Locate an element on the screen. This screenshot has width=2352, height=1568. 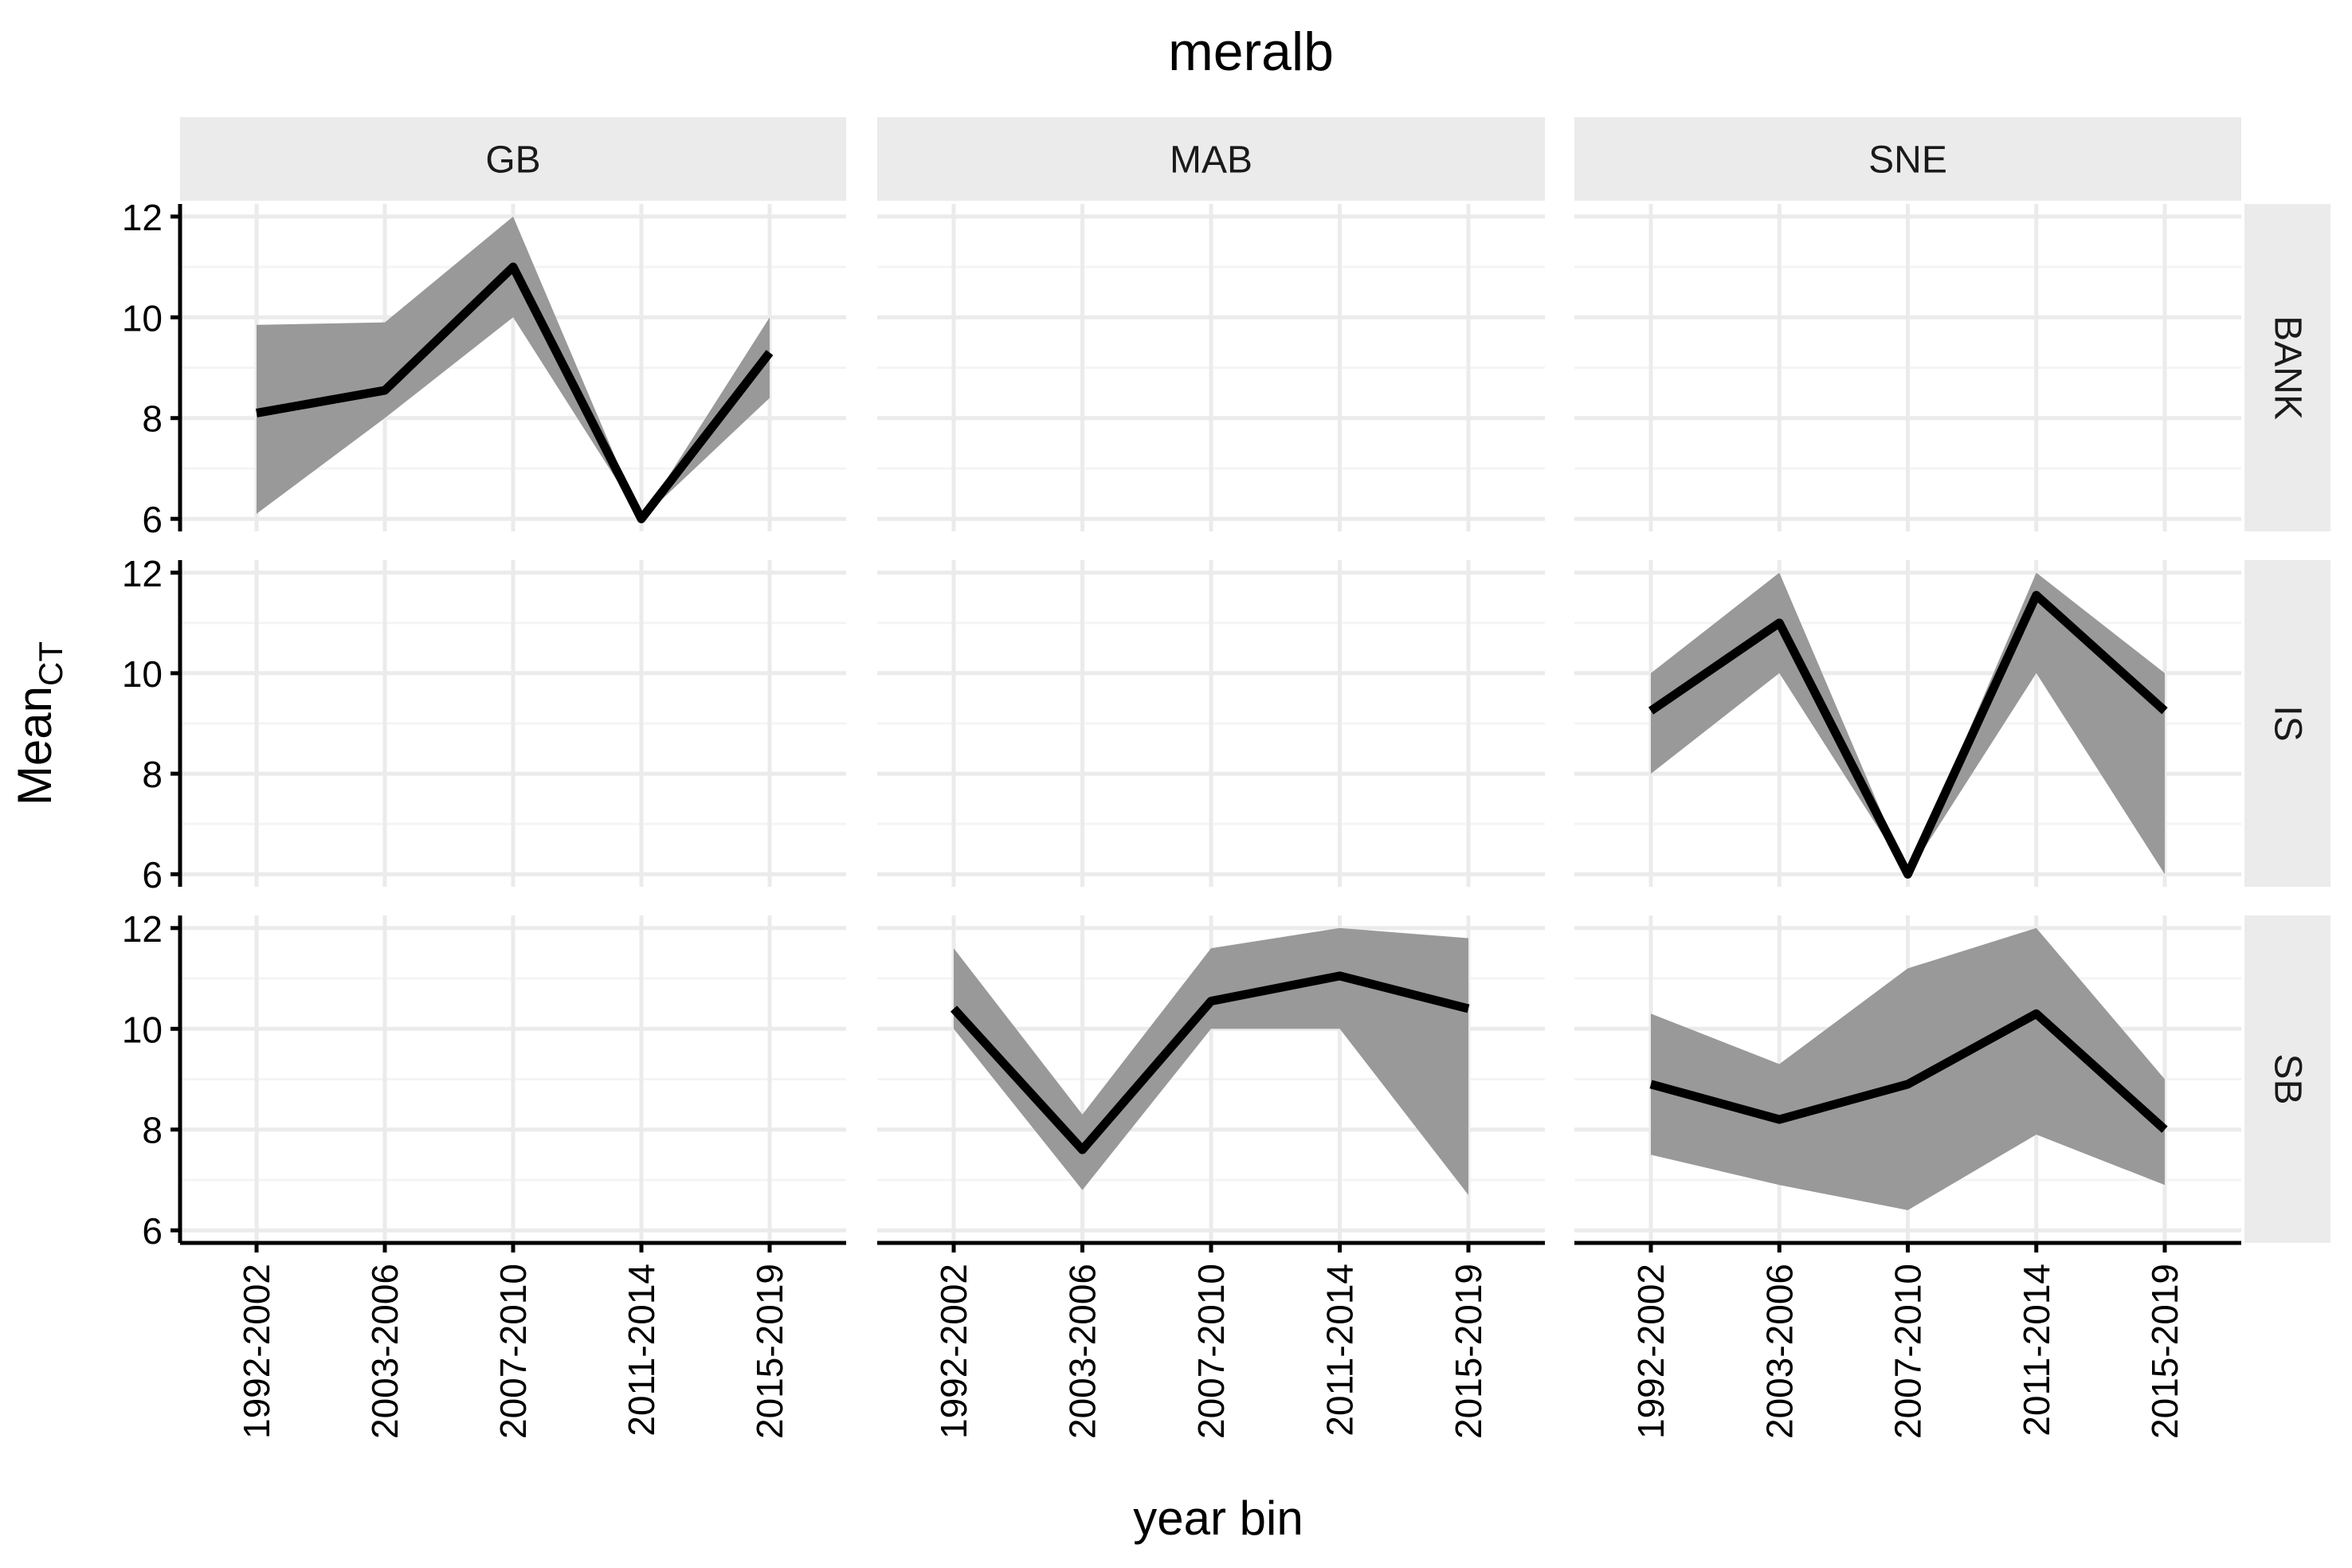
strip-label-mab: MAB is located at coordinates (1211, 160).